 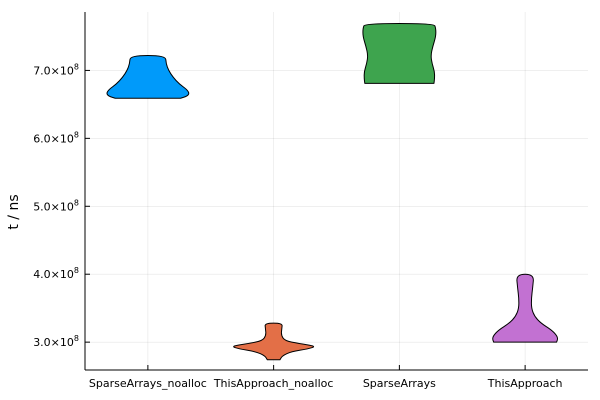 I want to click on x-tick-label: SparseArrays_noalloc, so click(x=148, y=383).